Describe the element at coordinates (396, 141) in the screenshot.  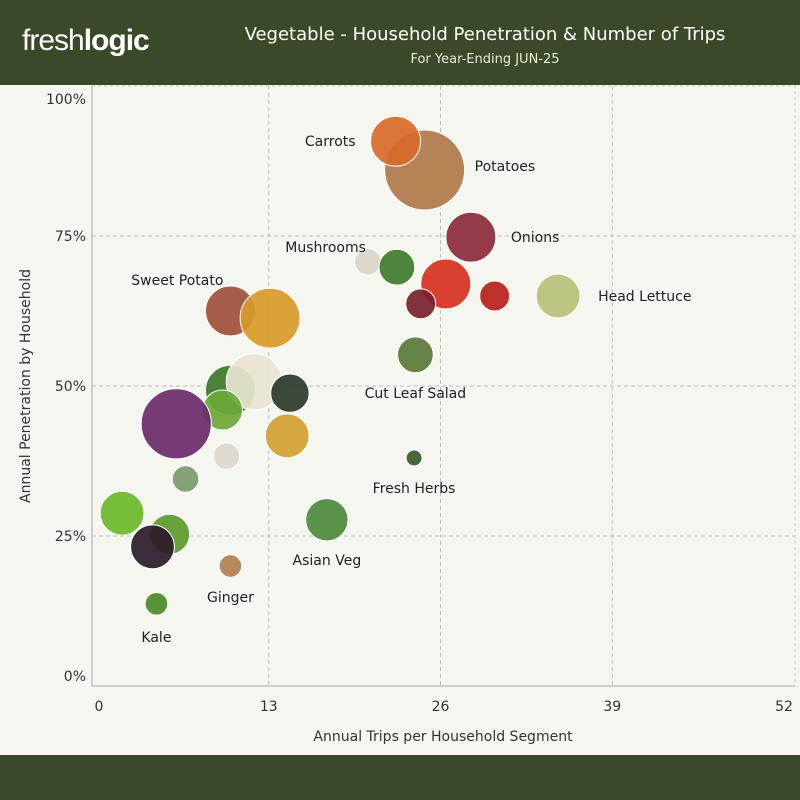
I see `bubble-carrots` at that location.